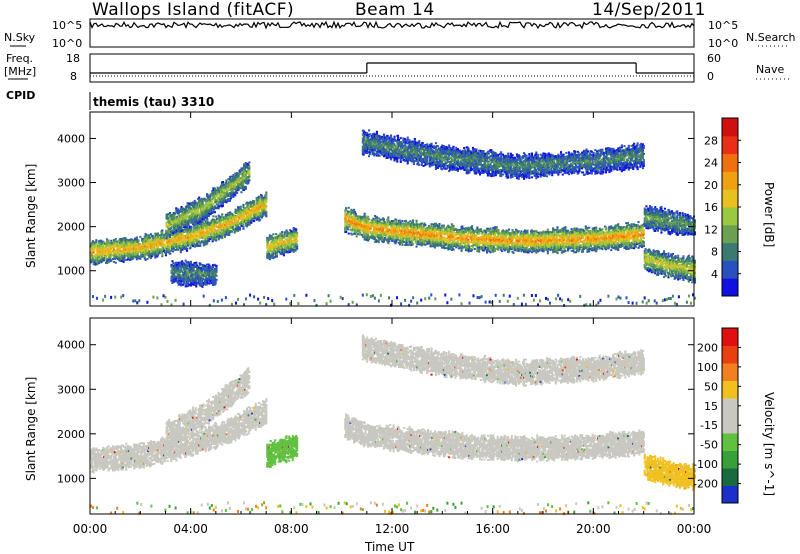 Image resolution: width=800 pixels, height=554 pixels. What do you see at coordinates (392, 68) in the screenshot?
I see `freq-strip-frame` at bounding box center [392, 68].